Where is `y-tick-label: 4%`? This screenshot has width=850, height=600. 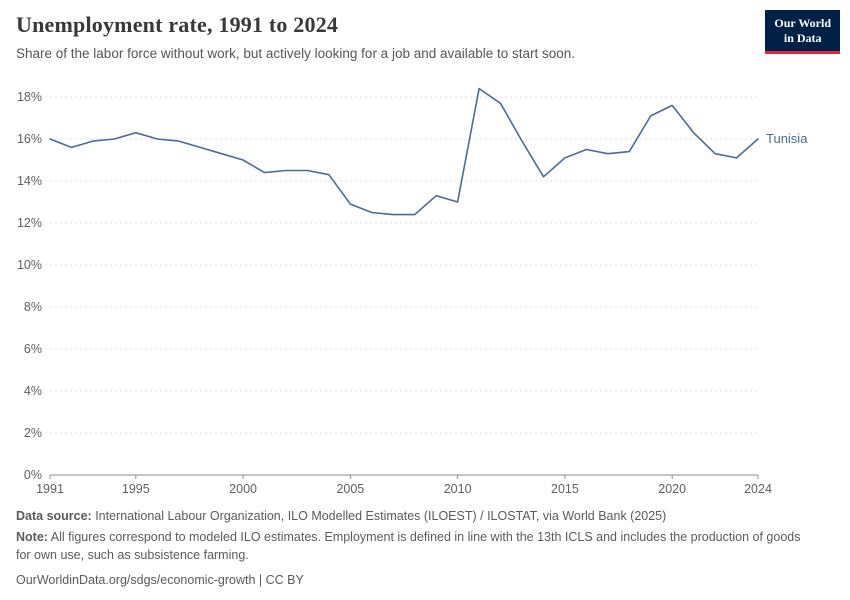
y-tick-label: 4% is located at coordinates (33, 391).